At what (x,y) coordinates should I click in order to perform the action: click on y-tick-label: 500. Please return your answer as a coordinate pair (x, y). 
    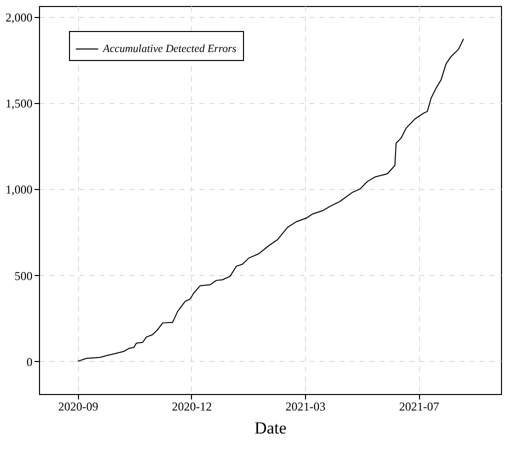
    Looking at the image, I should click on (23, 275).